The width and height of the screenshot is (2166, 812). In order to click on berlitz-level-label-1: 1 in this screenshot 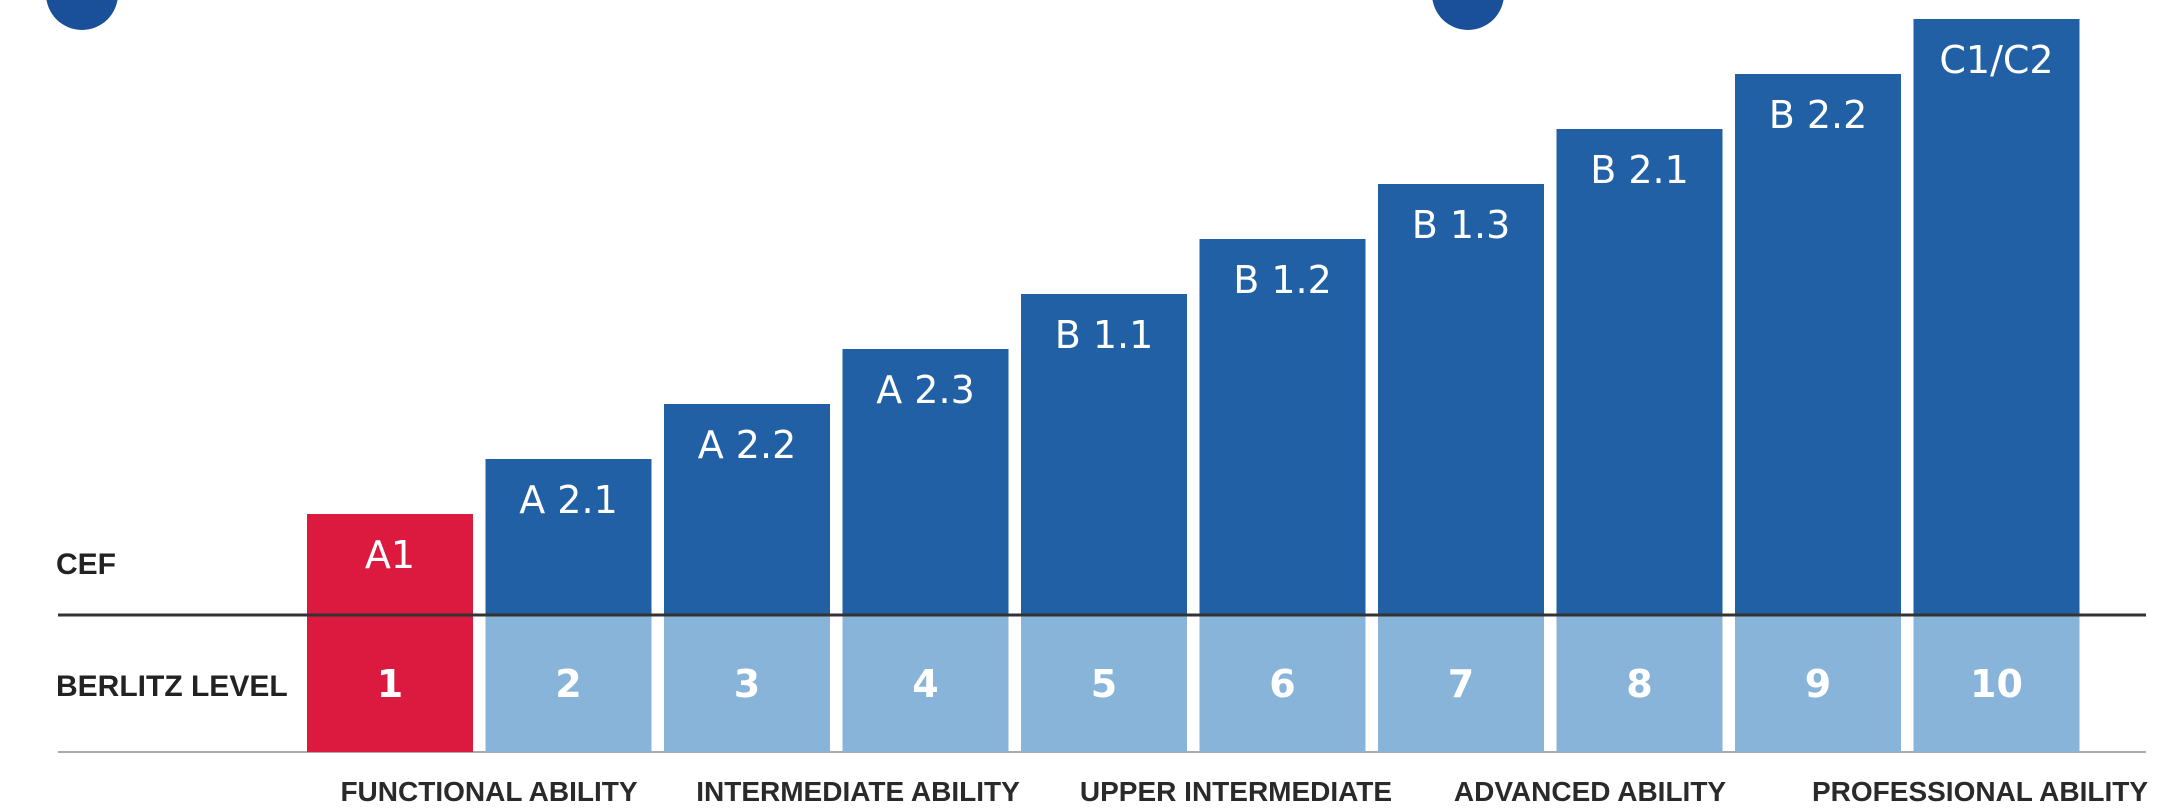, I will do `click(390, 684)`.